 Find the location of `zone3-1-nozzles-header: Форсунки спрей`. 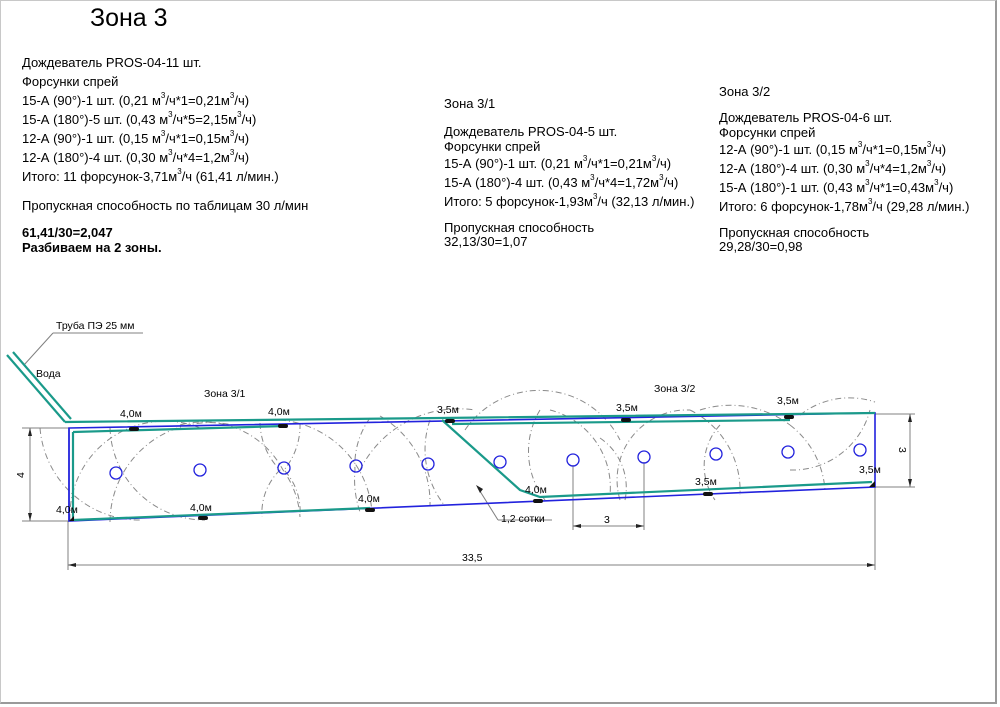

zone3-1-nozzles-header: Форсунки спрей is located at coordinates (492, 146).